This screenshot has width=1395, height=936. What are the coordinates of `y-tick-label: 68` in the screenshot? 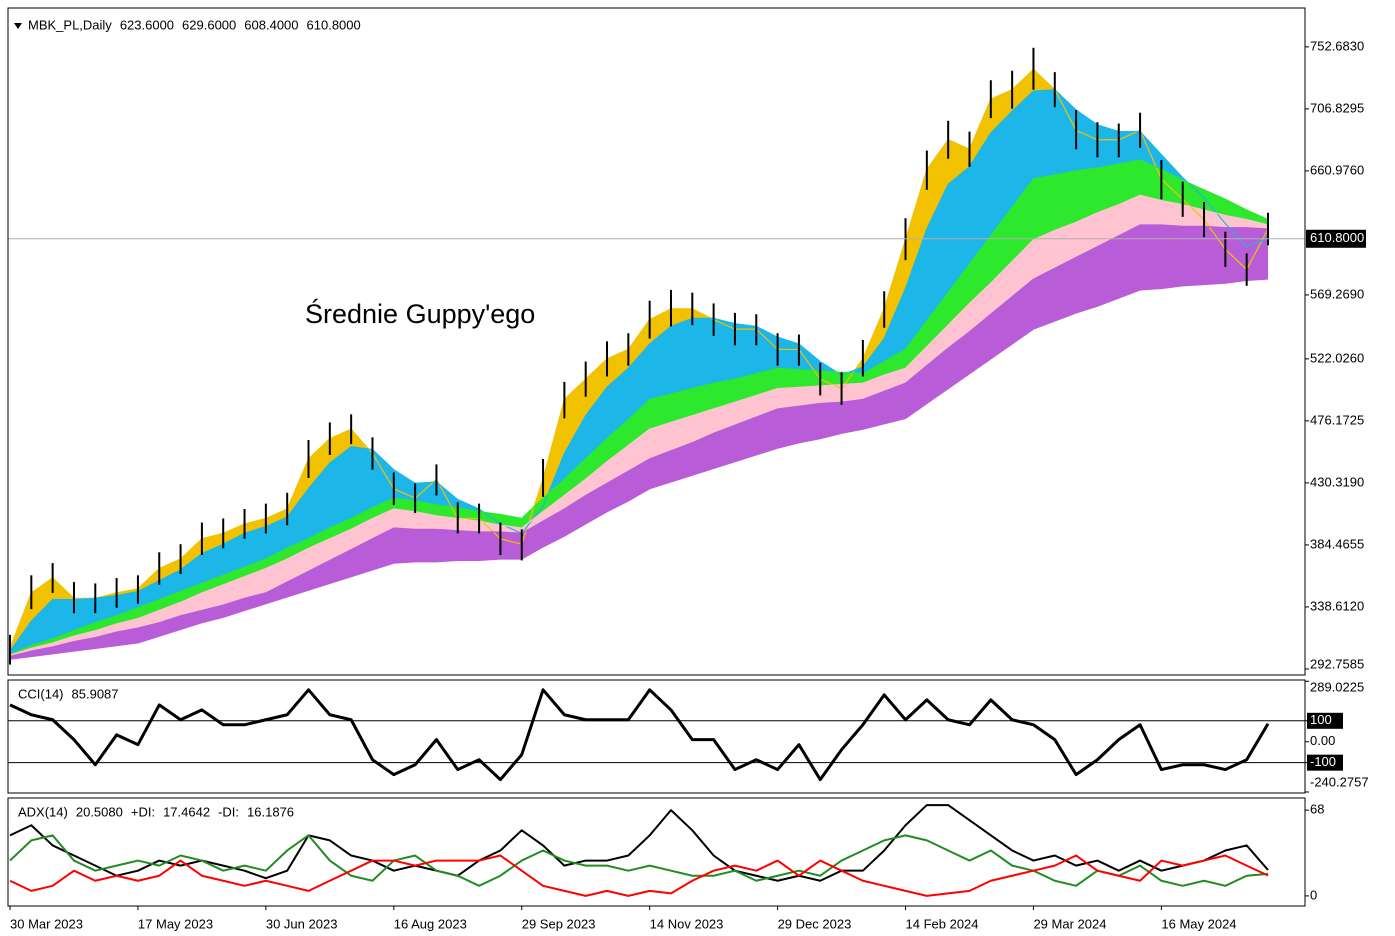 It's located at (1317, 809).